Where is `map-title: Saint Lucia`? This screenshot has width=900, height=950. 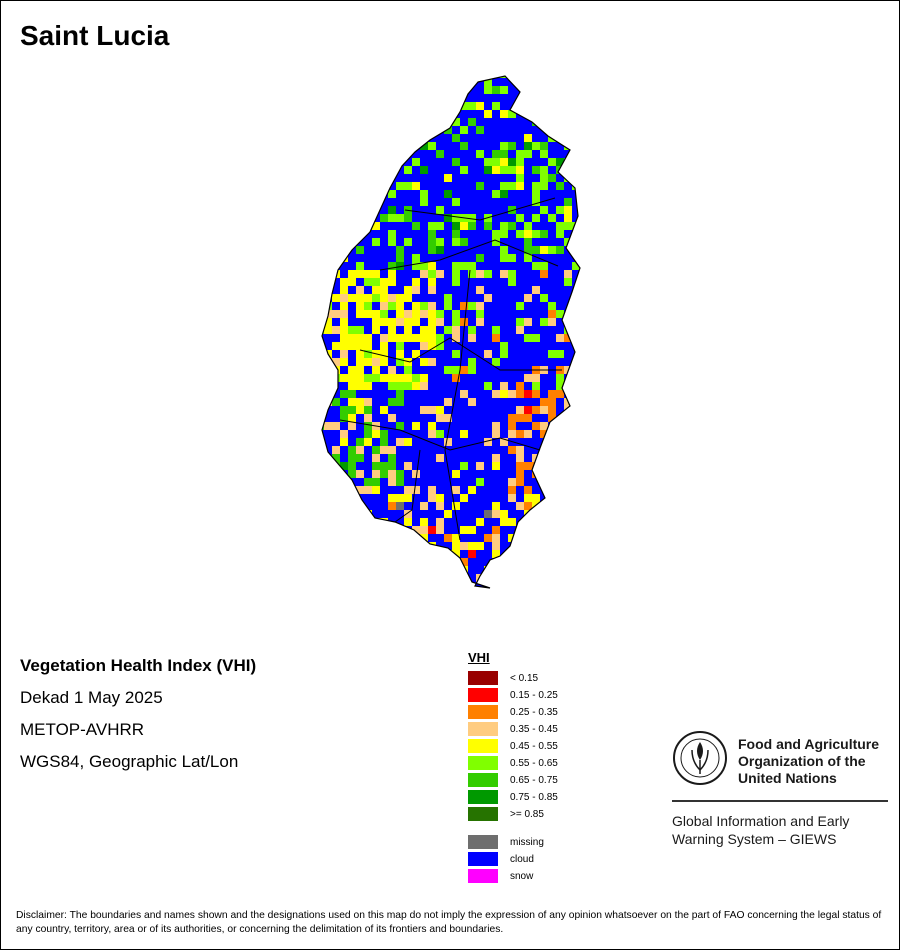 map-title: Saint Lucia is located at coordinates (95, 35).